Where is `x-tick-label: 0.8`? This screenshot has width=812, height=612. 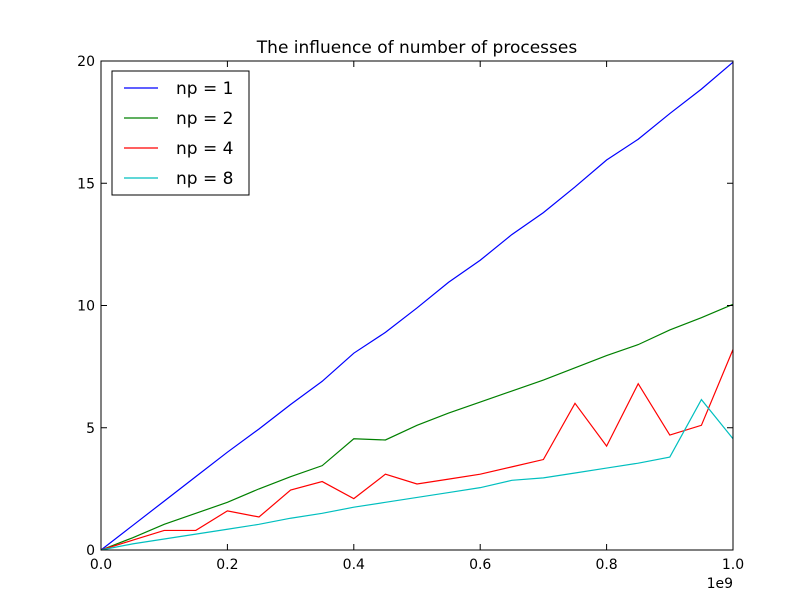
x-tick-label: 0.8 is located at coordinates (606, 565).